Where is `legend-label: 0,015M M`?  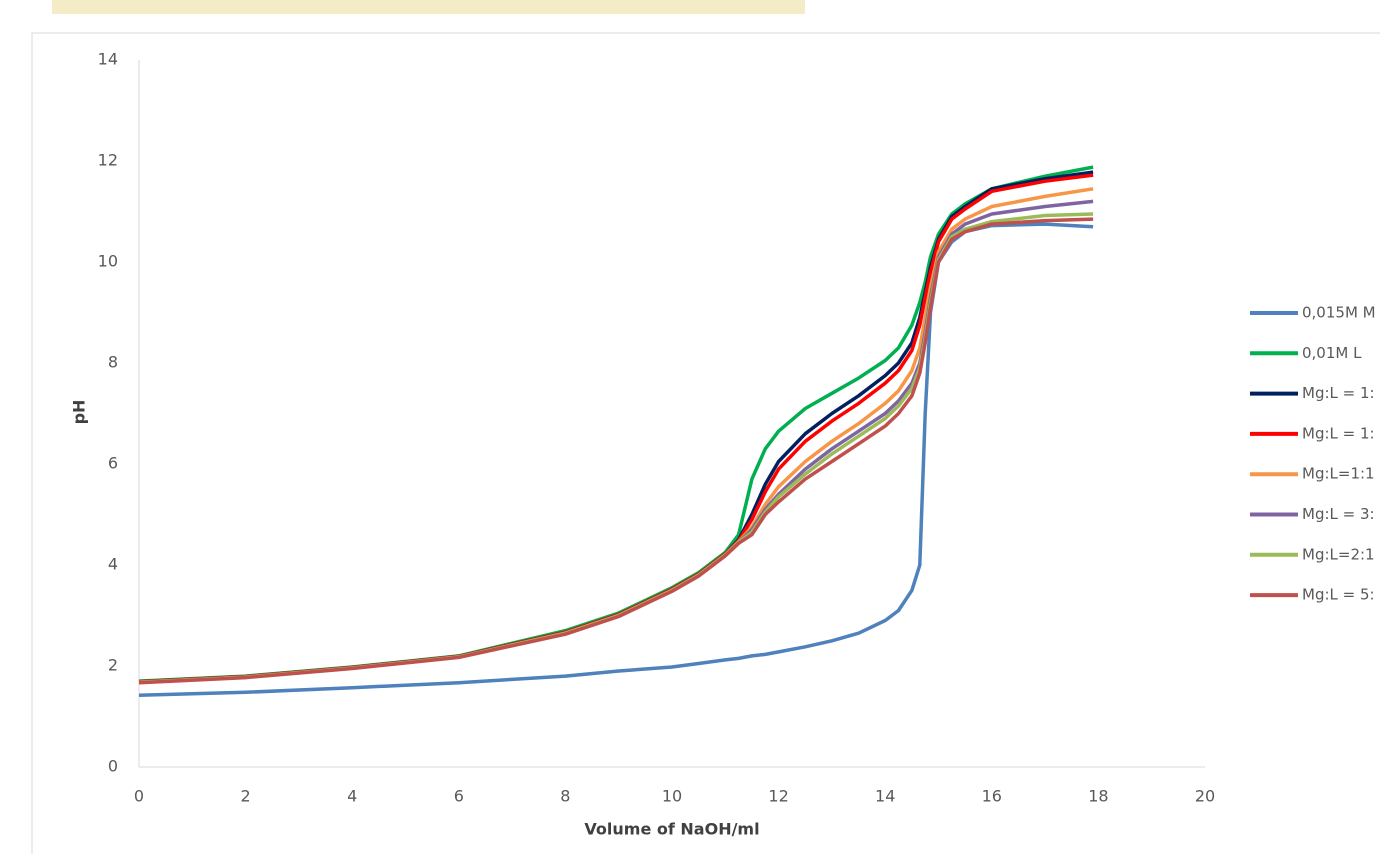
legend-label: 0,015M M is located at coordinates (1339, 313).